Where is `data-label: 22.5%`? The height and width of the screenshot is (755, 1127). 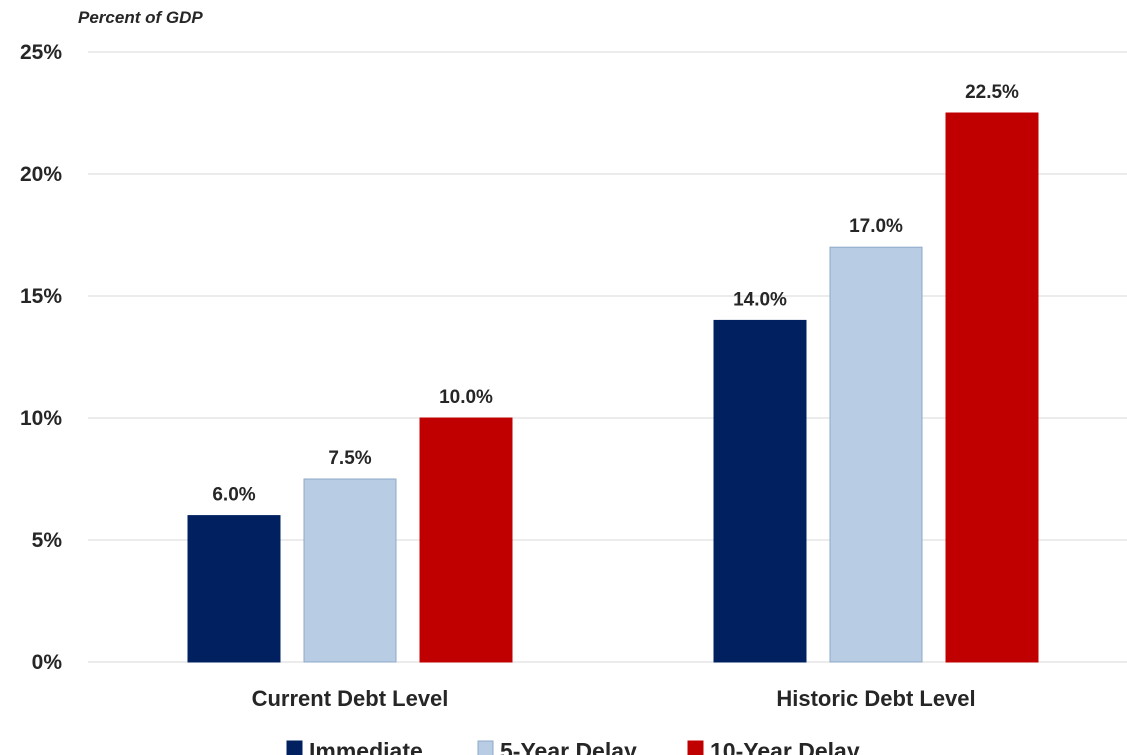
data-label: 22.5% is located at coordinates (992, 92).